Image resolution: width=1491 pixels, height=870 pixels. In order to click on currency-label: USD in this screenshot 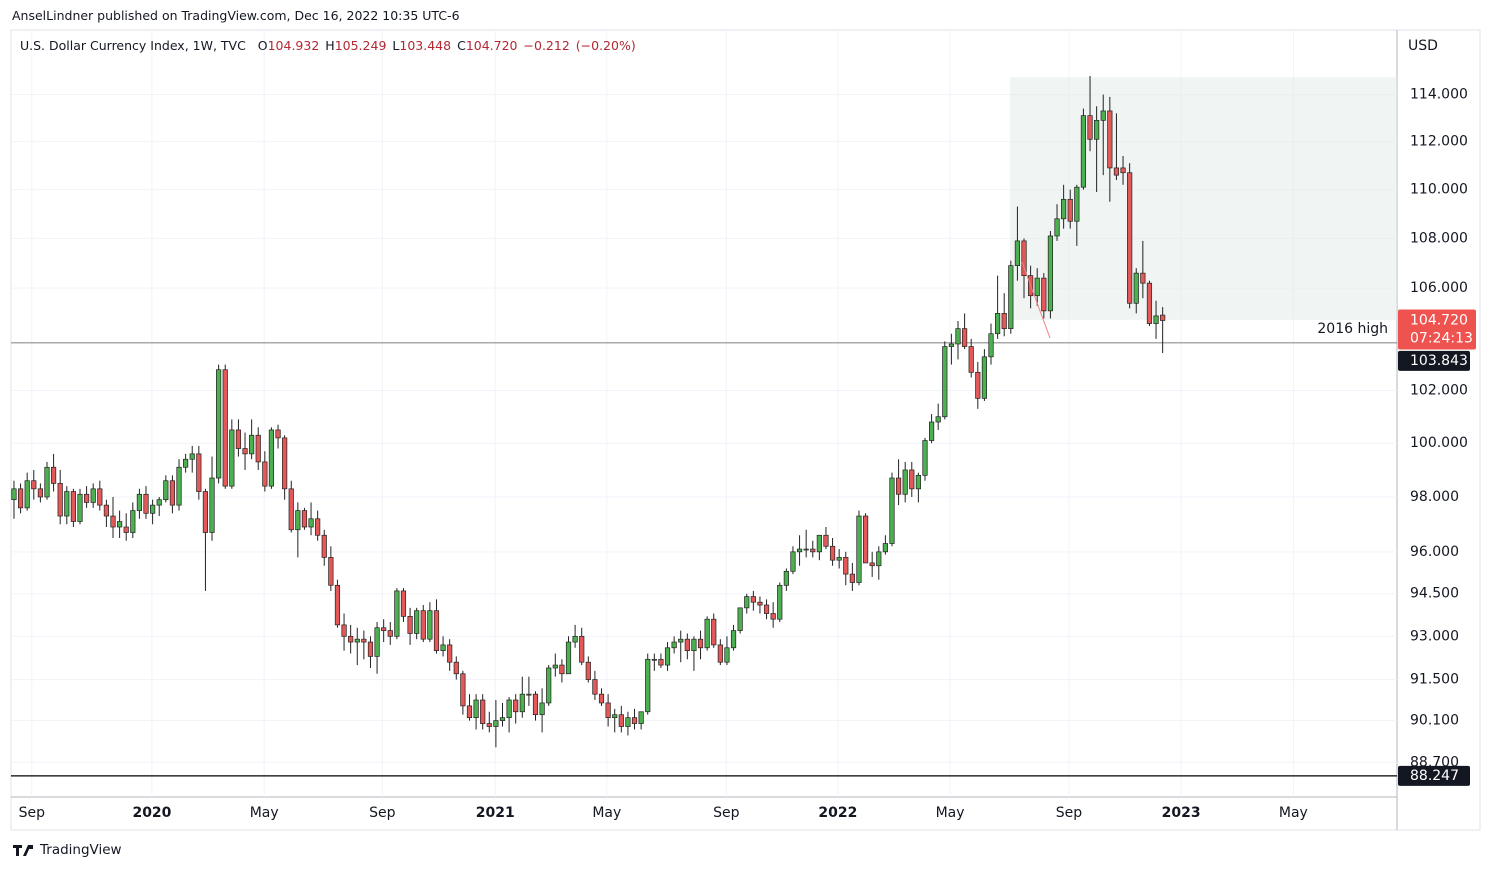, I will do `click(1423, 46)`.